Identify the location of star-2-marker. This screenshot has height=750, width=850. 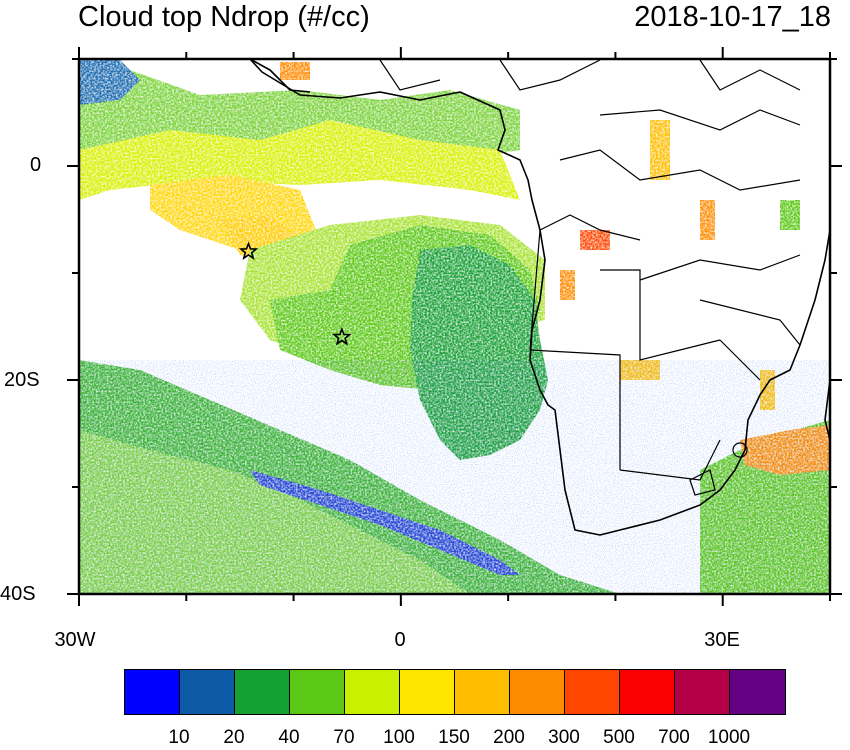
(342, 336).